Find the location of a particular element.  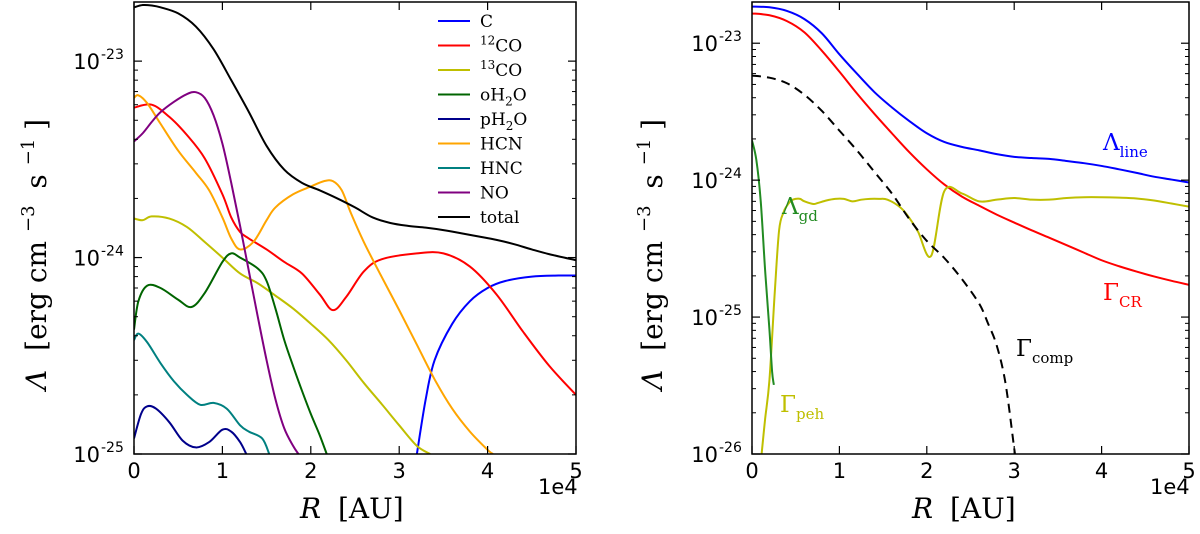

label-lambda-line: Λline is located at coordinates (1125, 145).